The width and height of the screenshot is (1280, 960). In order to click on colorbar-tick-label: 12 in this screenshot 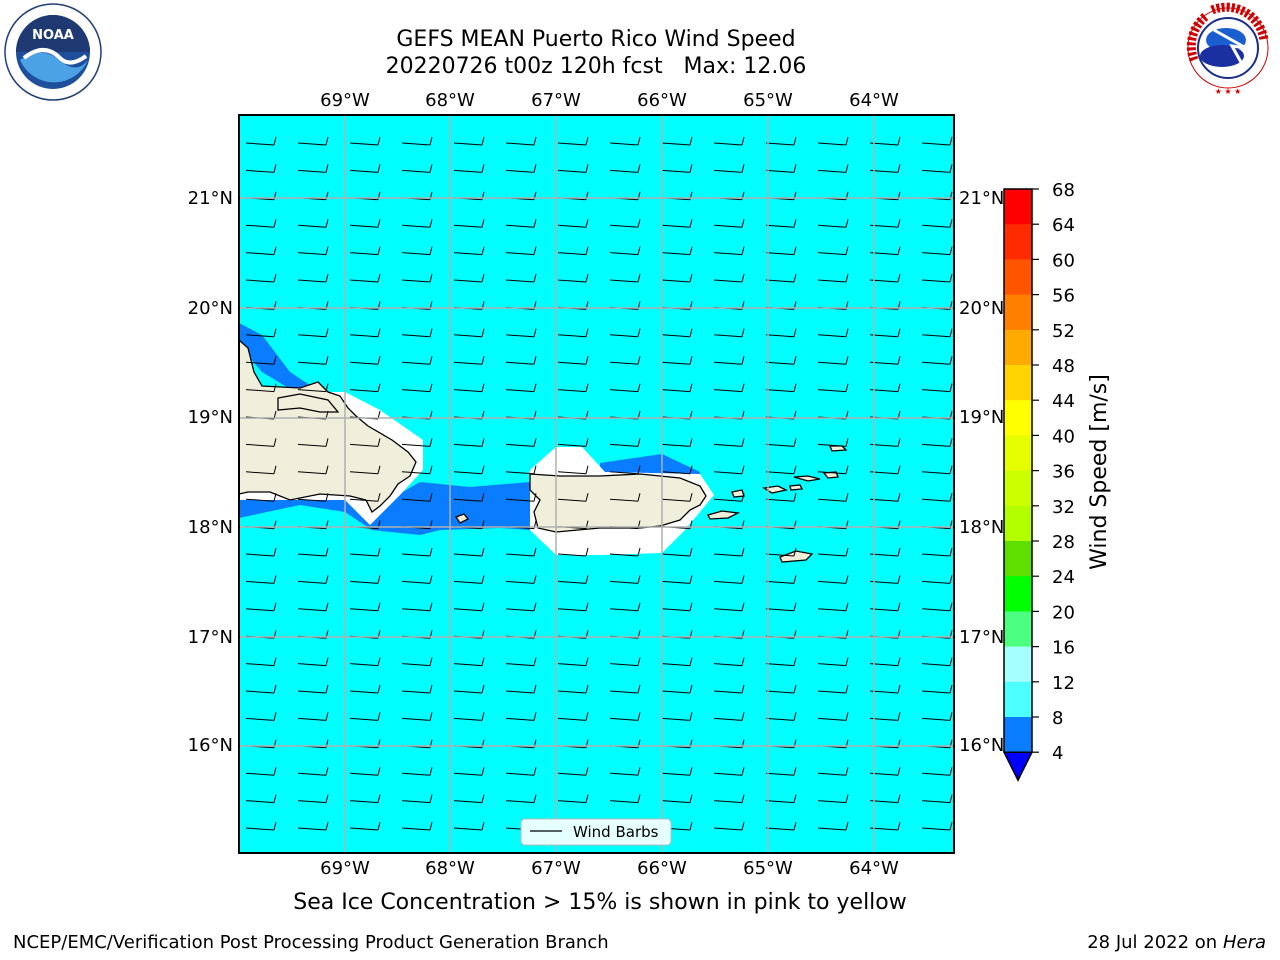, I will do `click(1063, 683)`.